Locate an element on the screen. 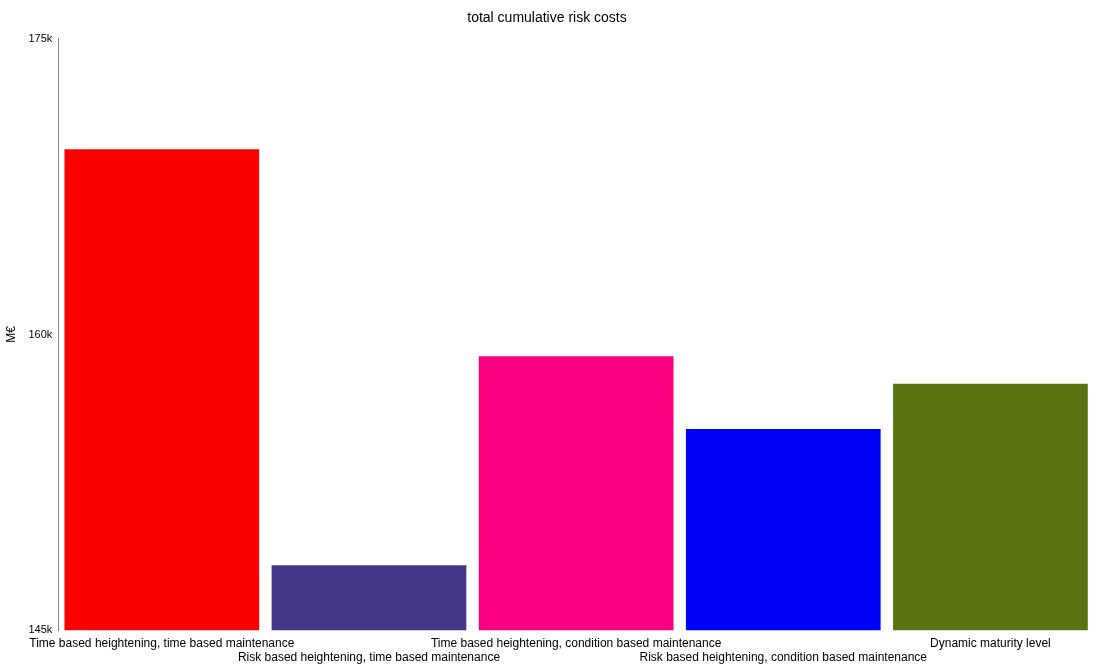 Image resolution: width=1094 pixels, height=671 pixels. chart-title: total cumulative risk costs is located at coordinates (547, 17).